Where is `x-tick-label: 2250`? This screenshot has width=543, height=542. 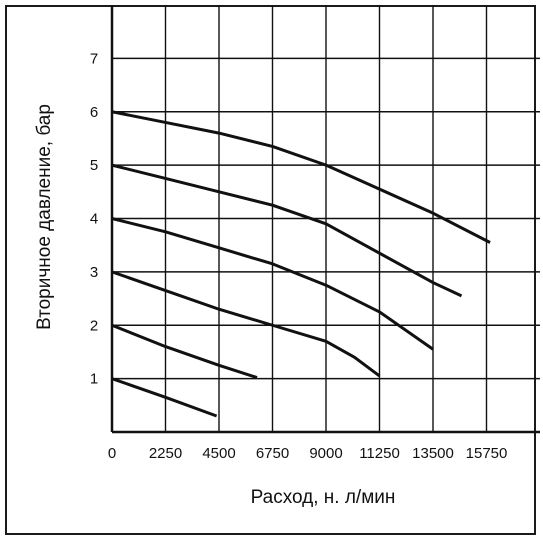
x-tick-label: 2250 is located at coordinates (165, 453).